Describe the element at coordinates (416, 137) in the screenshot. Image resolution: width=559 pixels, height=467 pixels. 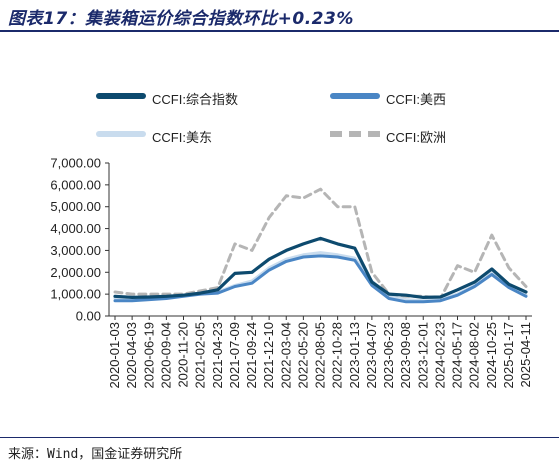
I see `legend-label-europe: CCFI:欧洲` at that location.